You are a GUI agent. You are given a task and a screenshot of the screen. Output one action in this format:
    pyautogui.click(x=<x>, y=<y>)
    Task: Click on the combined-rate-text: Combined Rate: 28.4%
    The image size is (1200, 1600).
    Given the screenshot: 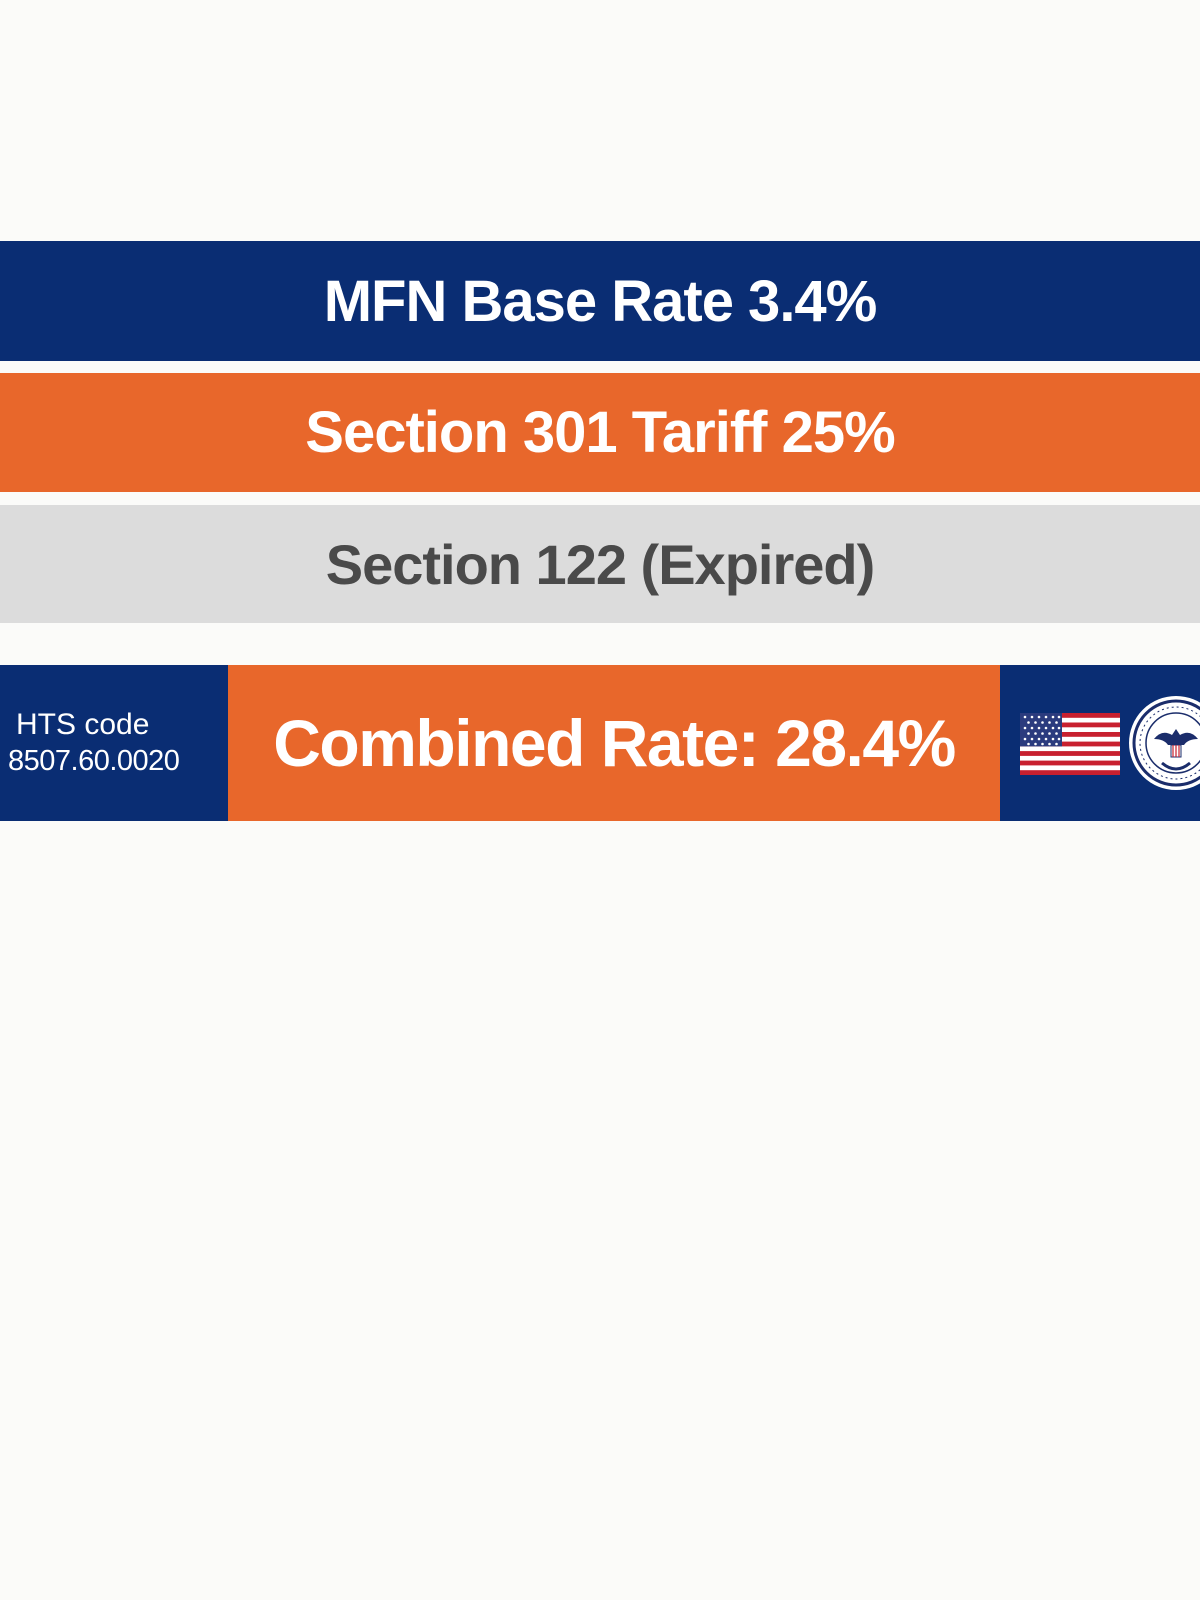 What is the action you would take?
    pyautogui.click(x=614, y=743)
    